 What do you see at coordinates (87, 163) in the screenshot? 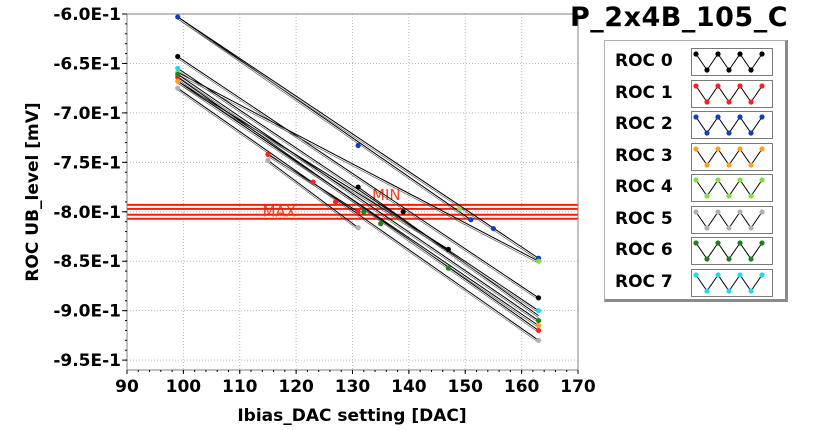
I see `y-tick-label: -7.5E-1` at bounding box center [87, 163].